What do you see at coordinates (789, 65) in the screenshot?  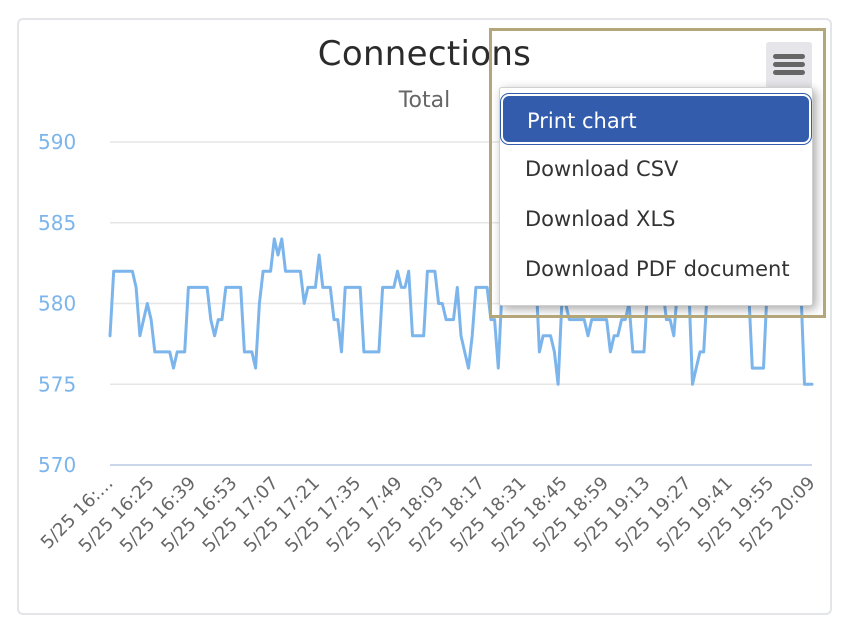 I see `chart-menu-button` at bounding box center [789, 65].